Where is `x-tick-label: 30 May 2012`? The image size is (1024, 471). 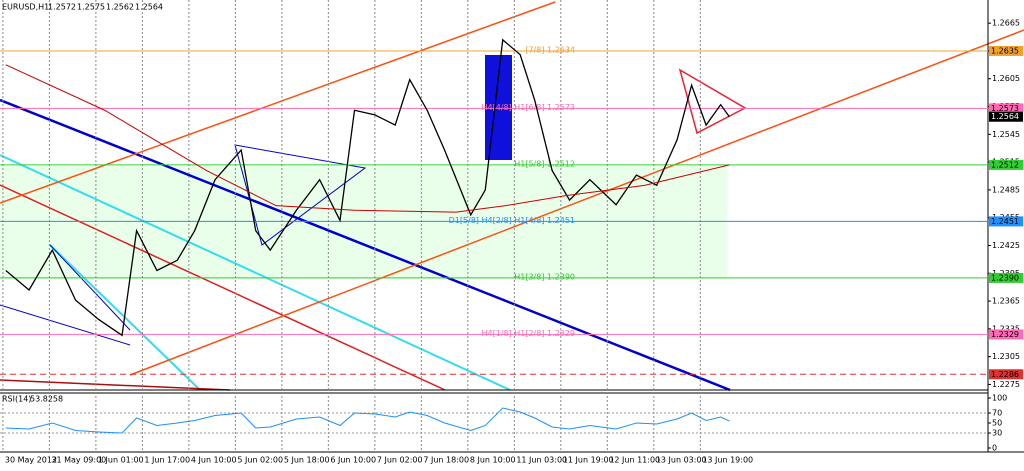
x-tick-label: 30 May 2012 is located at coordinates (31, 460).